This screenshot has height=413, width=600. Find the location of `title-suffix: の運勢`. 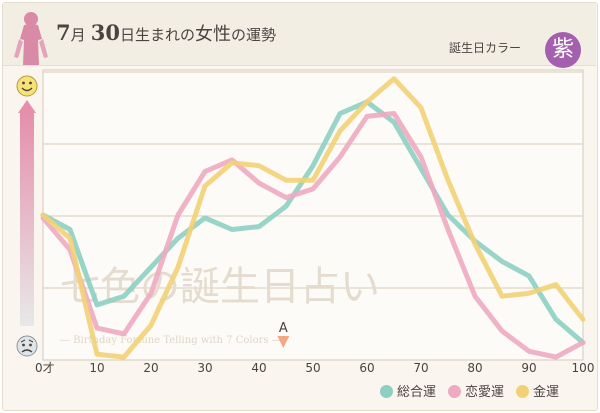

title-suffix: の運勢 is located at coordinates (253, 35).